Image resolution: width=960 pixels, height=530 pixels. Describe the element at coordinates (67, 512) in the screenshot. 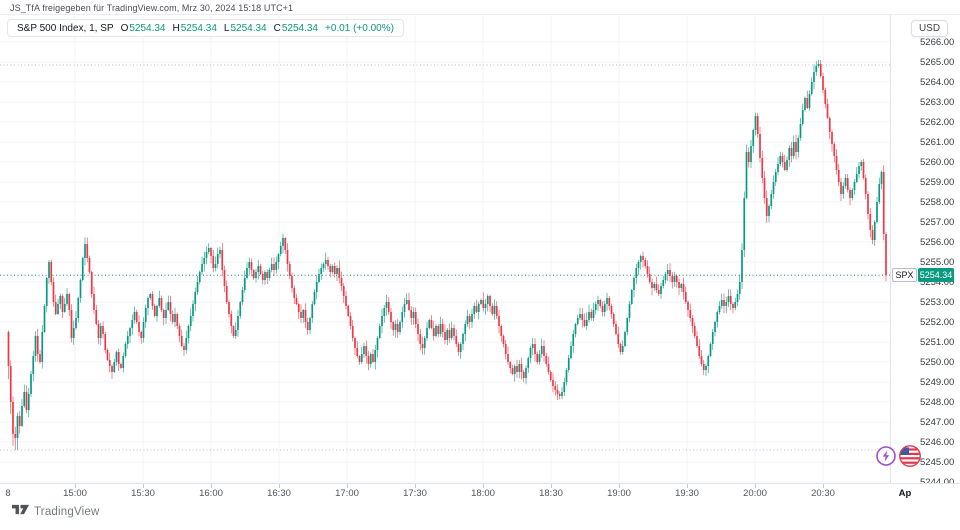

I see `tradingview-logo-text: TradingView` at that location.